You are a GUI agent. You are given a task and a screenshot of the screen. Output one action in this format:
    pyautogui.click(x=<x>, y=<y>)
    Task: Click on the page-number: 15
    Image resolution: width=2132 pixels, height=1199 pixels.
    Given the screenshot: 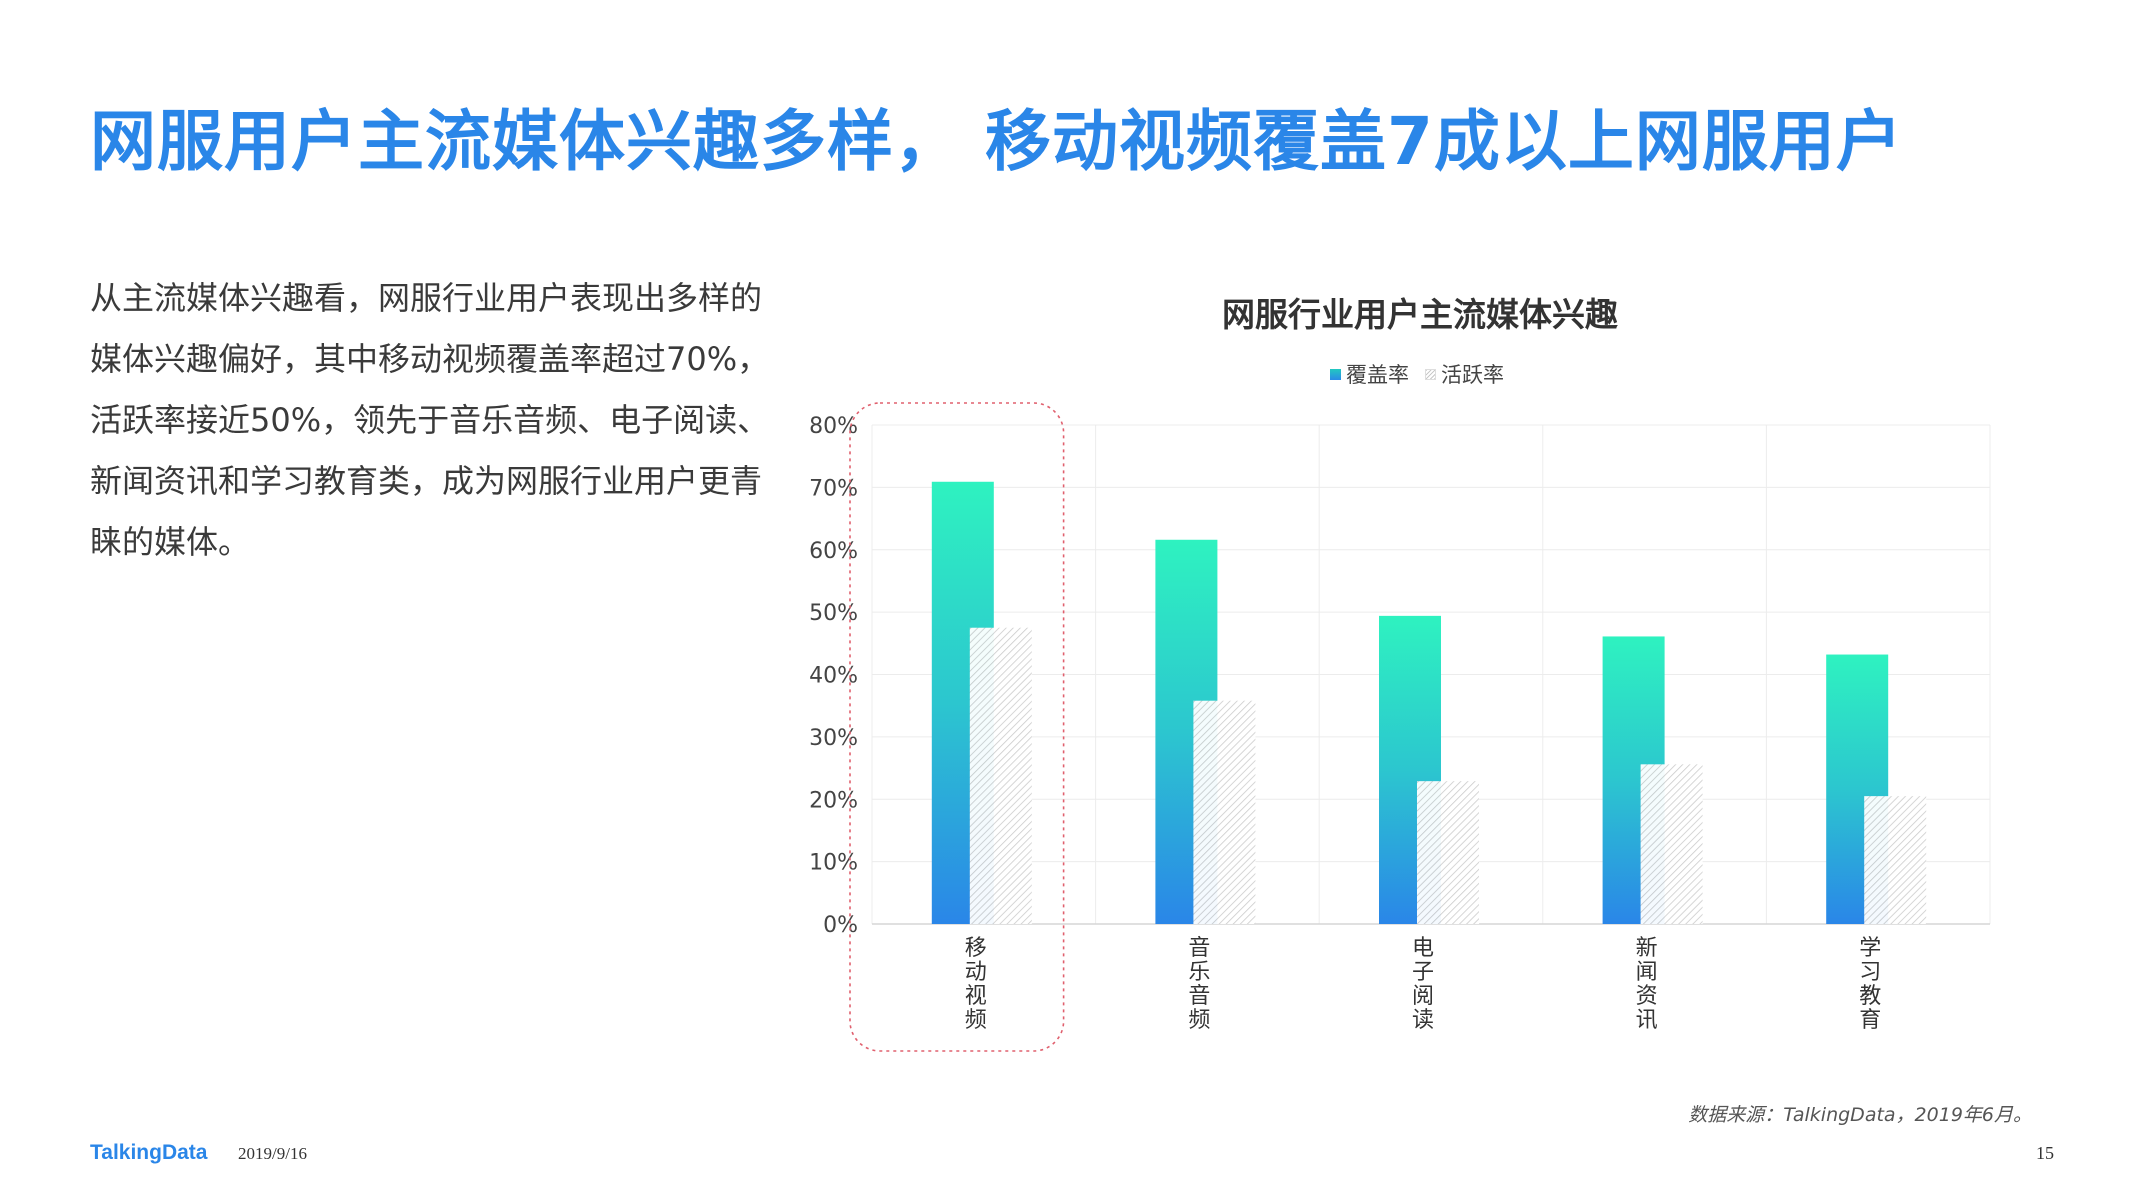 What is the action you would take?
    pyautogui.click(x=2045, y=1153)
    